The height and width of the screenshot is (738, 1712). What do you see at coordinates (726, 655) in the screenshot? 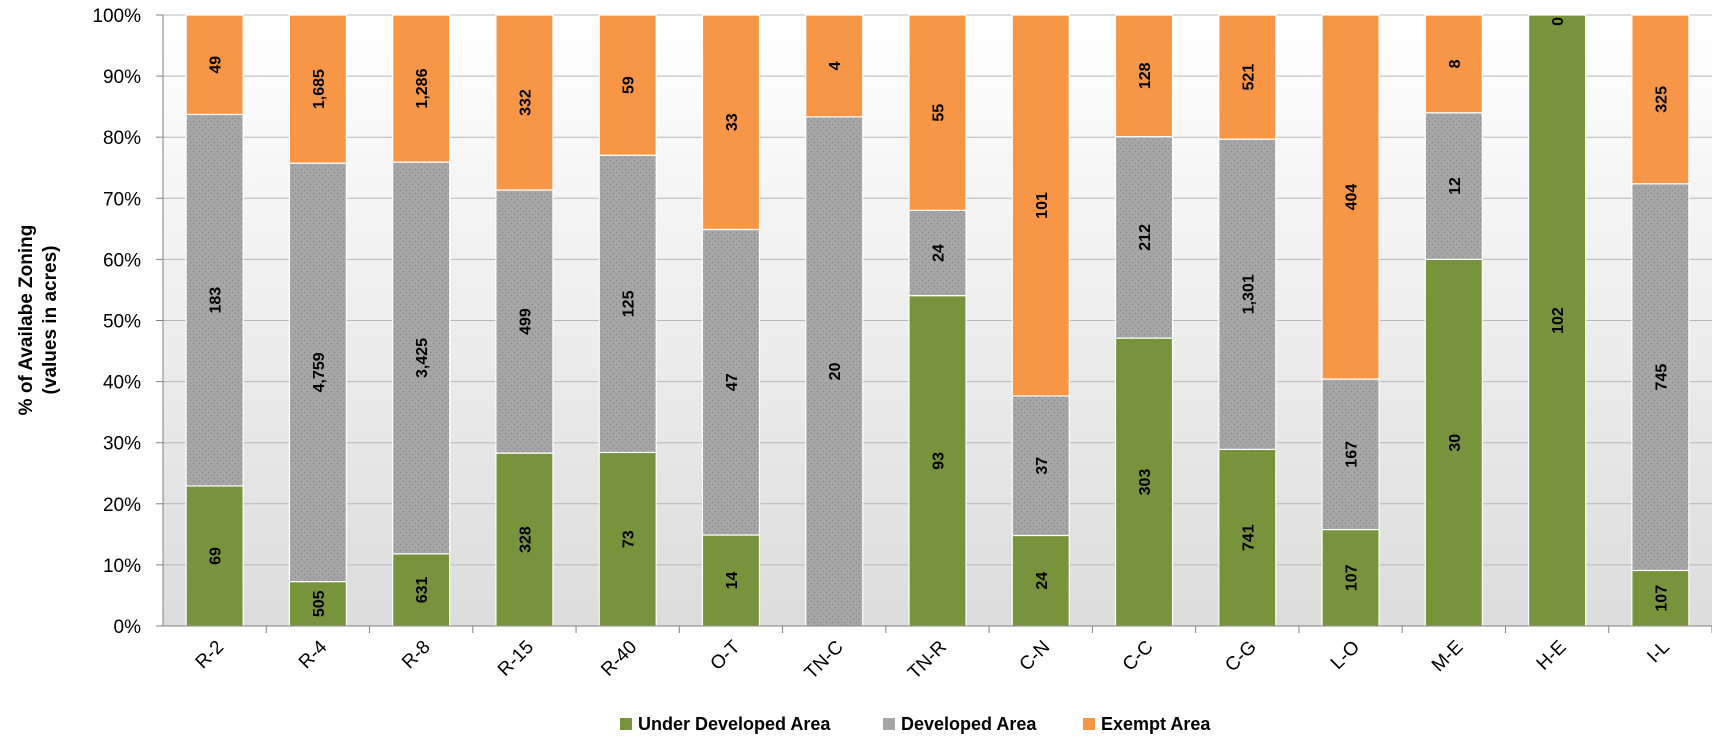
I see `x-tick-label: O-T` at bounding box center [726, 655].